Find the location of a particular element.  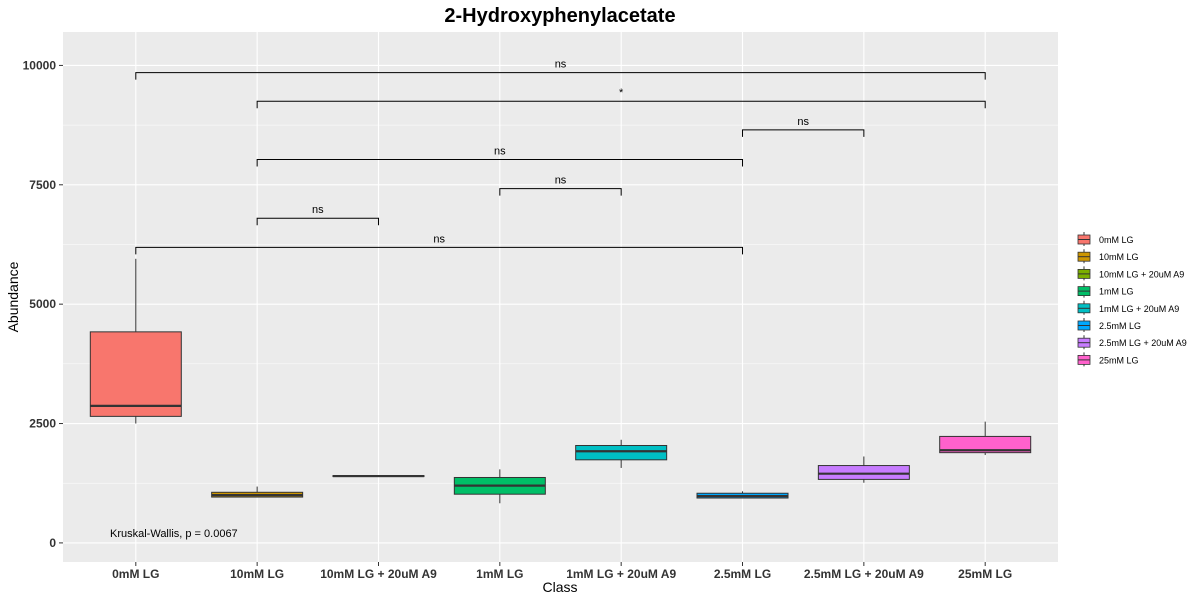

y-axis-title: Abundance is located at coordinates (13, 296).